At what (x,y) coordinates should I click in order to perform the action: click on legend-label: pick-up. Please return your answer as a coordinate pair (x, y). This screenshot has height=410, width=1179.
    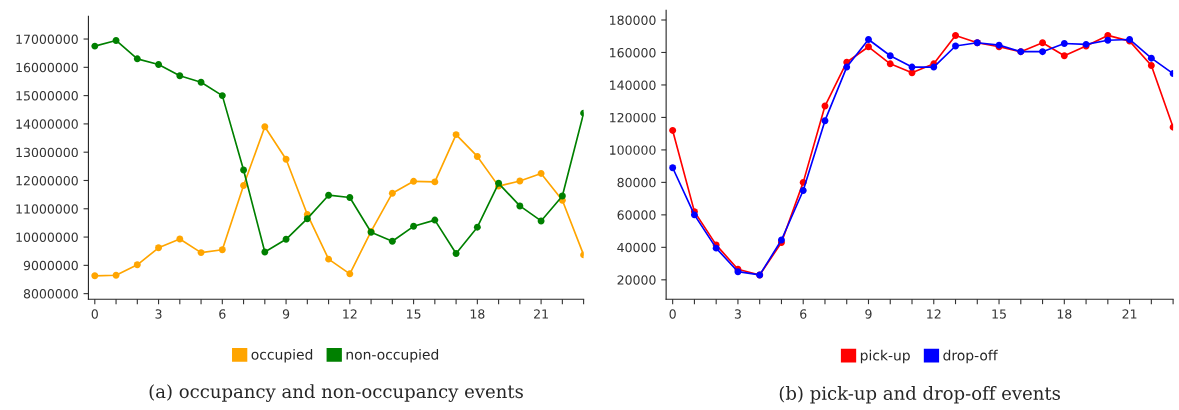
    Looking at the image, I should click on (885, 356).